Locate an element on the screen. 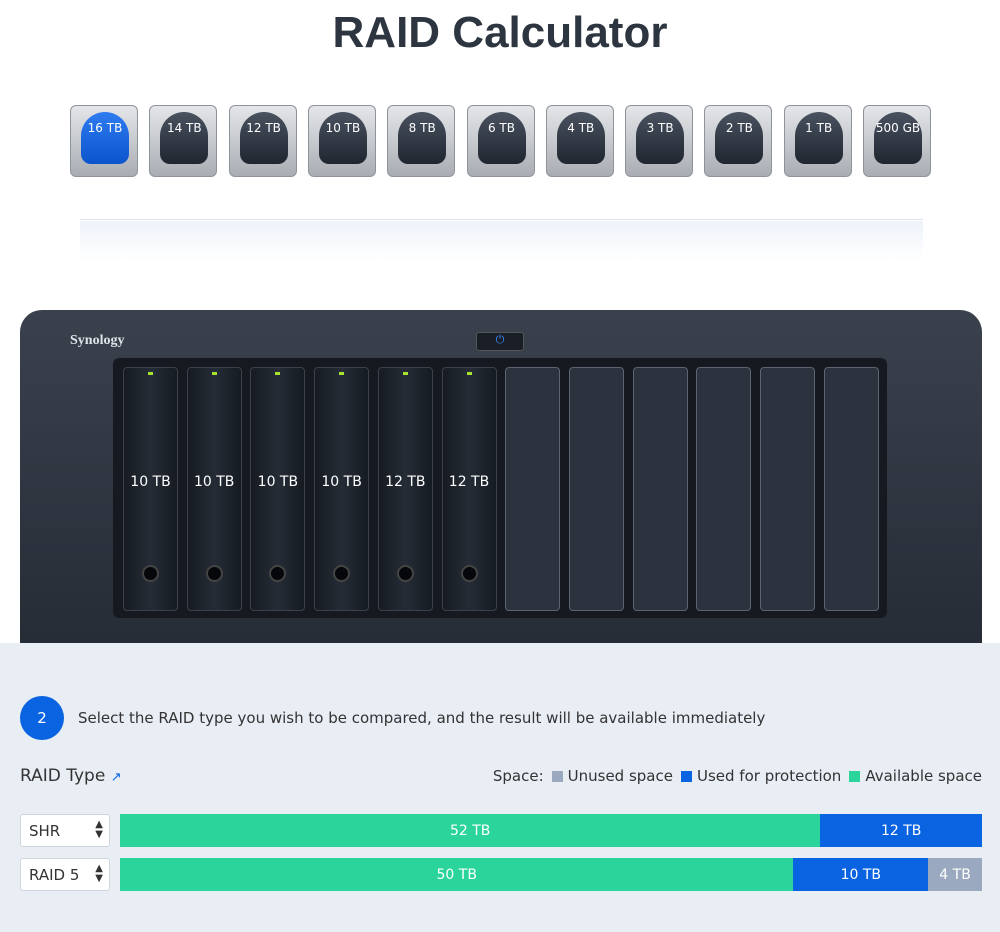  drive-size: 14 TB is located at coordinates (184, 138).